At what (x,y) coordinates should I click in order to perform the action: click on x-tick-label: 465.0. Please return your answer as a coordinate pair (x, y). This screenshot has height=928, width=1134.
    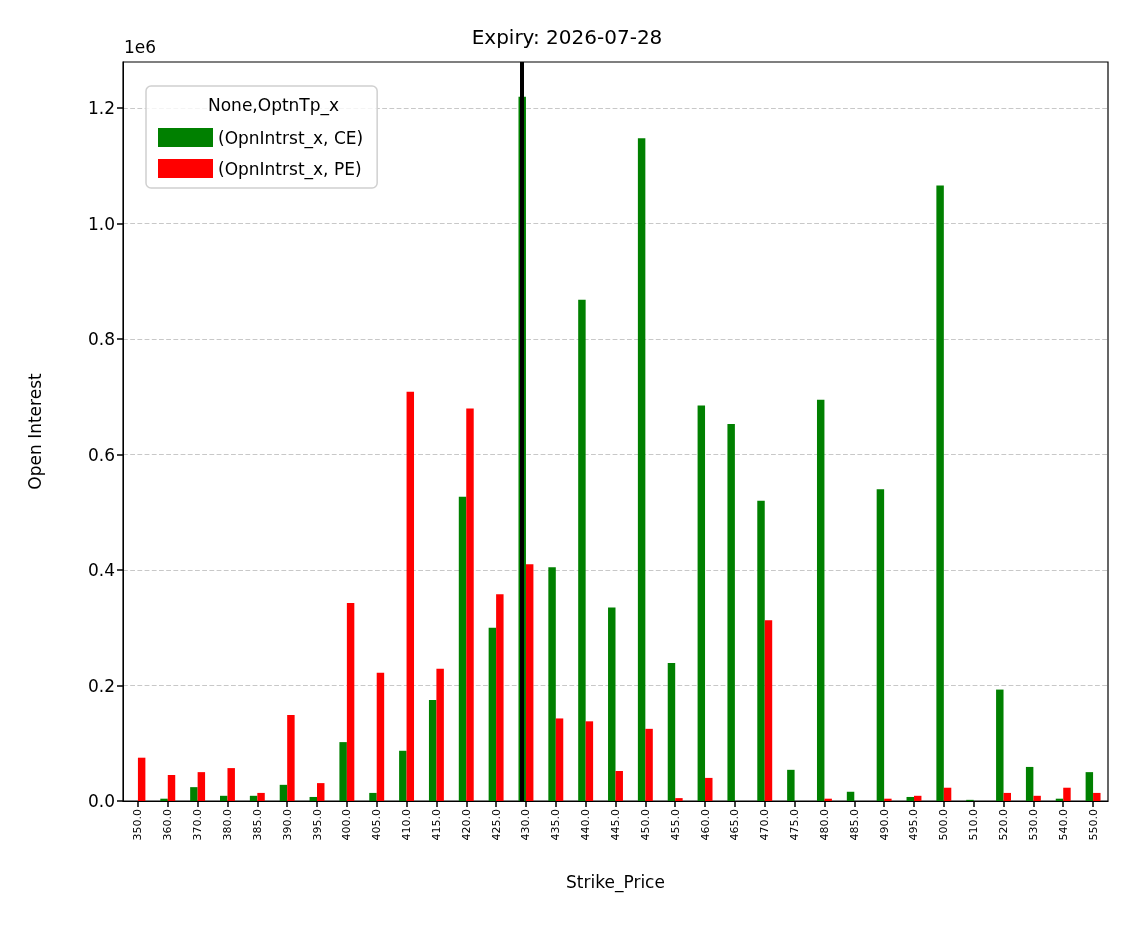
    Looking at the image, I should click on (735, 825).